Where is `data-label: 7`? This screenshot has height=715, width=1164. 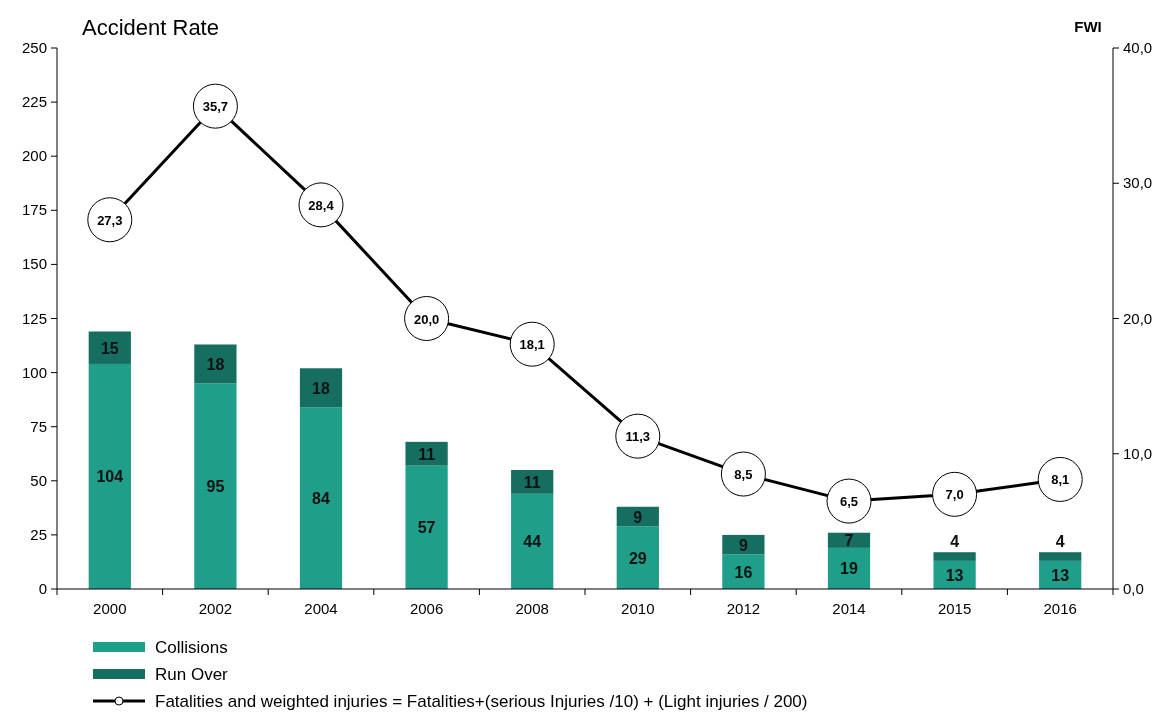
data-label: 7 is located at coordinates (849, 541).